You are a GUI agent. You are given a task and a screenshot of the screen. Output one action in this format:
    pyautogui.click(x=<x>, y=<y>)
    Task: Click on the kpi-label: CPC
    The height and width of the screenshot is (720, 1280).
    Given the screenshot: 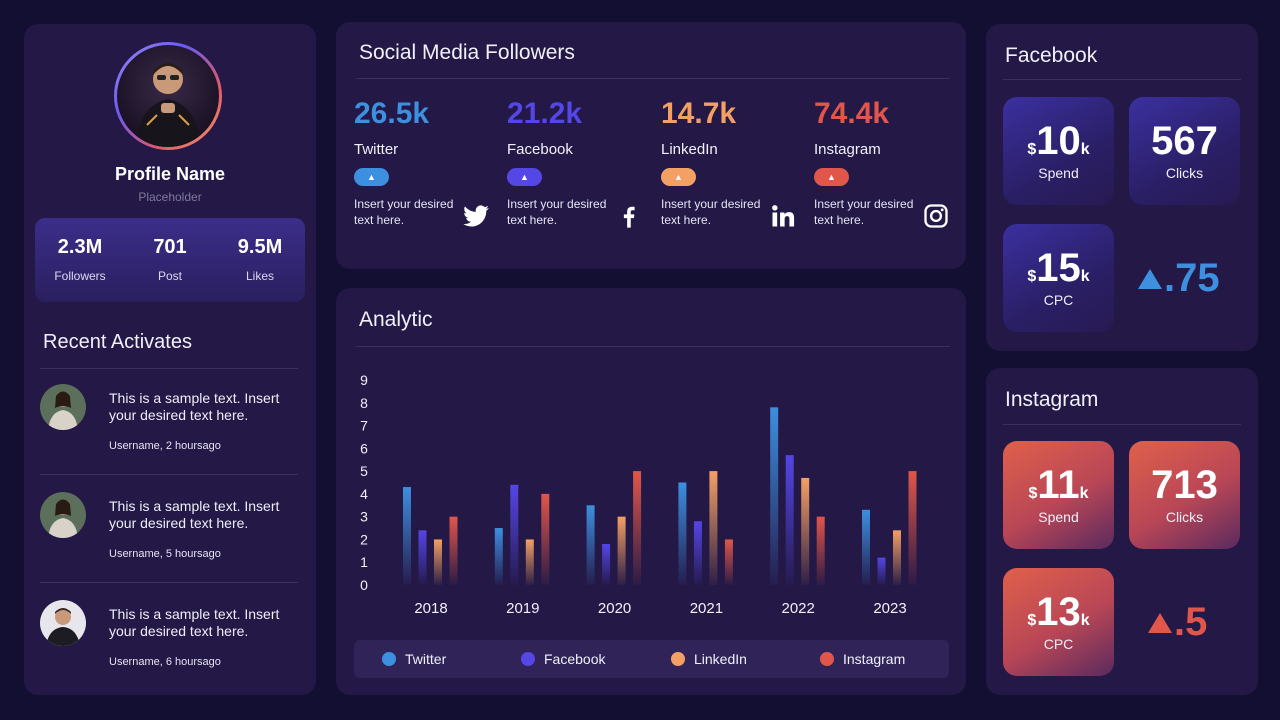 What is the action you would take?
    pyautogui.click(x=1058, y=300)
    